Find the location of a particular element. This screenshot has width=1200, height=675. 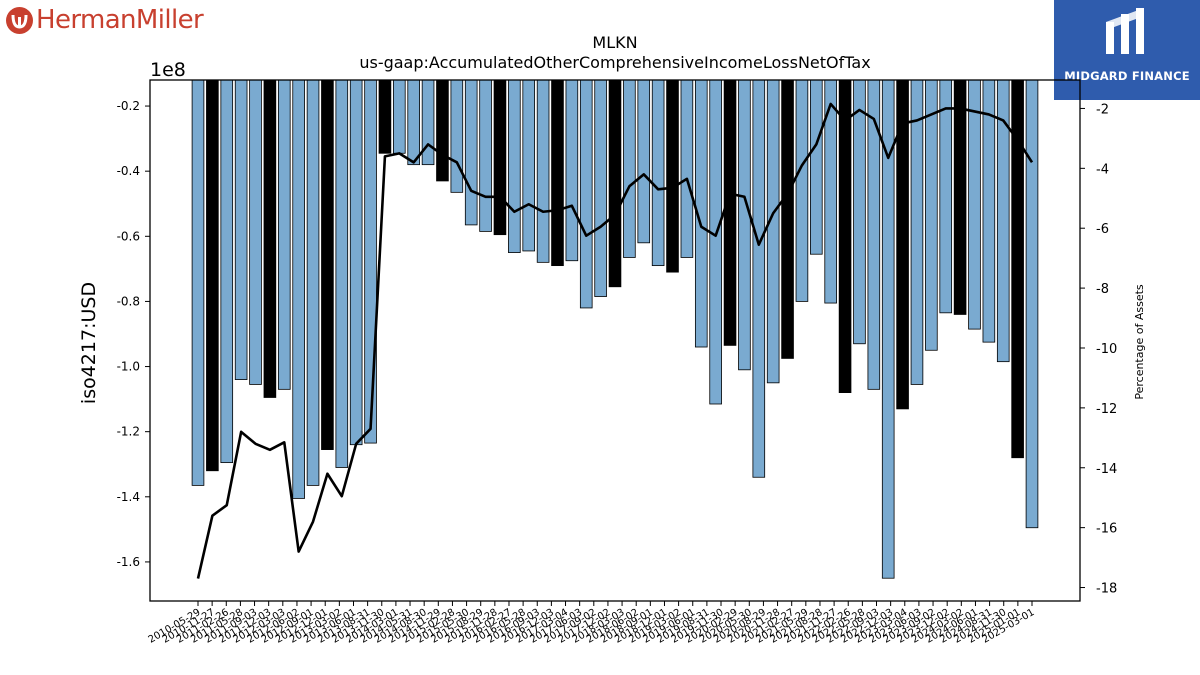

y-axis-right: -2 -4 -6 -8 -10 -12 -14 -16 -18 is located at coordinates (1098, 349).